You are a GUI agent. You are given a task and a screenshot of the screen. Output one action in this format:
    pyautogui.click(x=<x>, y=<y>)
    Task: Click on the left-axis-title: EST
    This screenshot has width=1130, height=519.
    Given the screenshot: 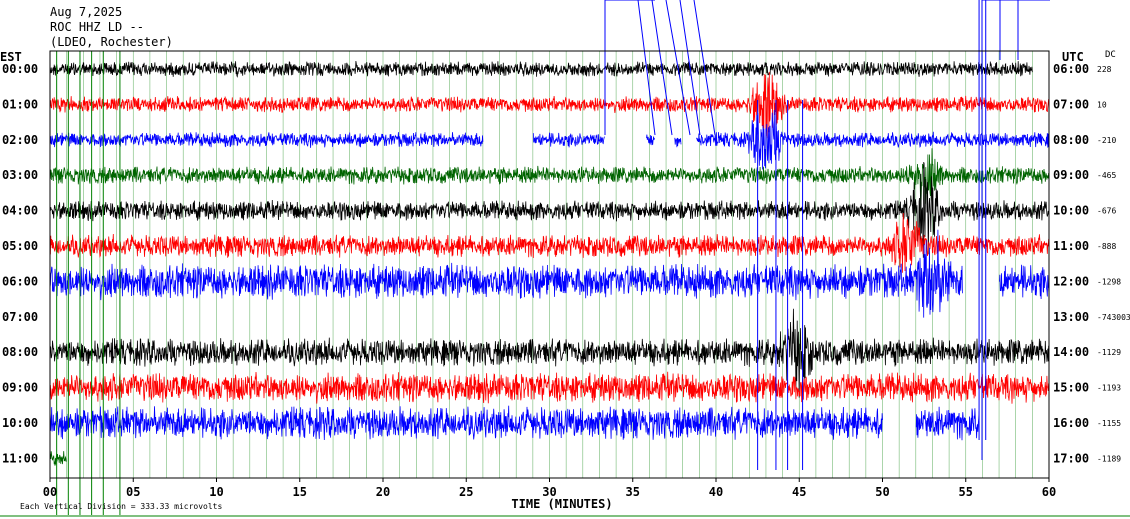 What is the action you would take?
    pyautogui.click(x=11, y=57)
    